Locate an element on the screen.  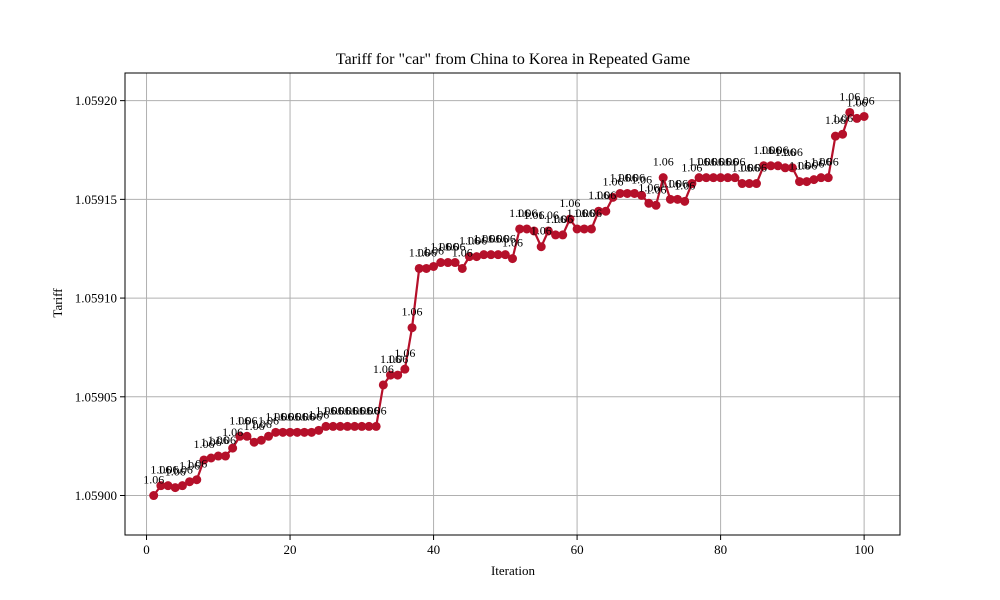
x-tick-label: 20 is located at coordinates (290, 549).